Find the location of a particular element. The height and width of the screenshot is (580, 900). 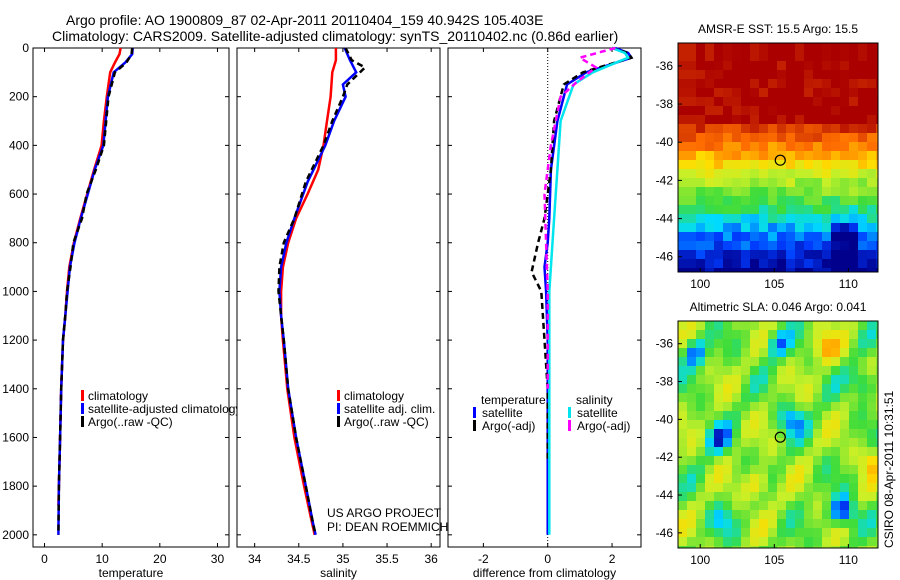

difference-legend-title: salinity is located at coordinates (594, 400).